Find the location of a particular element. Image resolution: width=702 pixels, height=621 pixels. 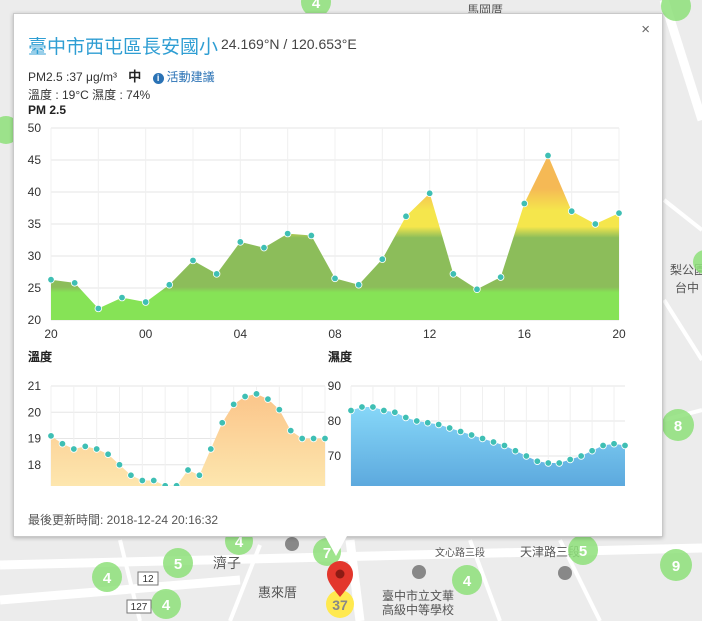

info-icon: i is located at coordinates (158, 78).